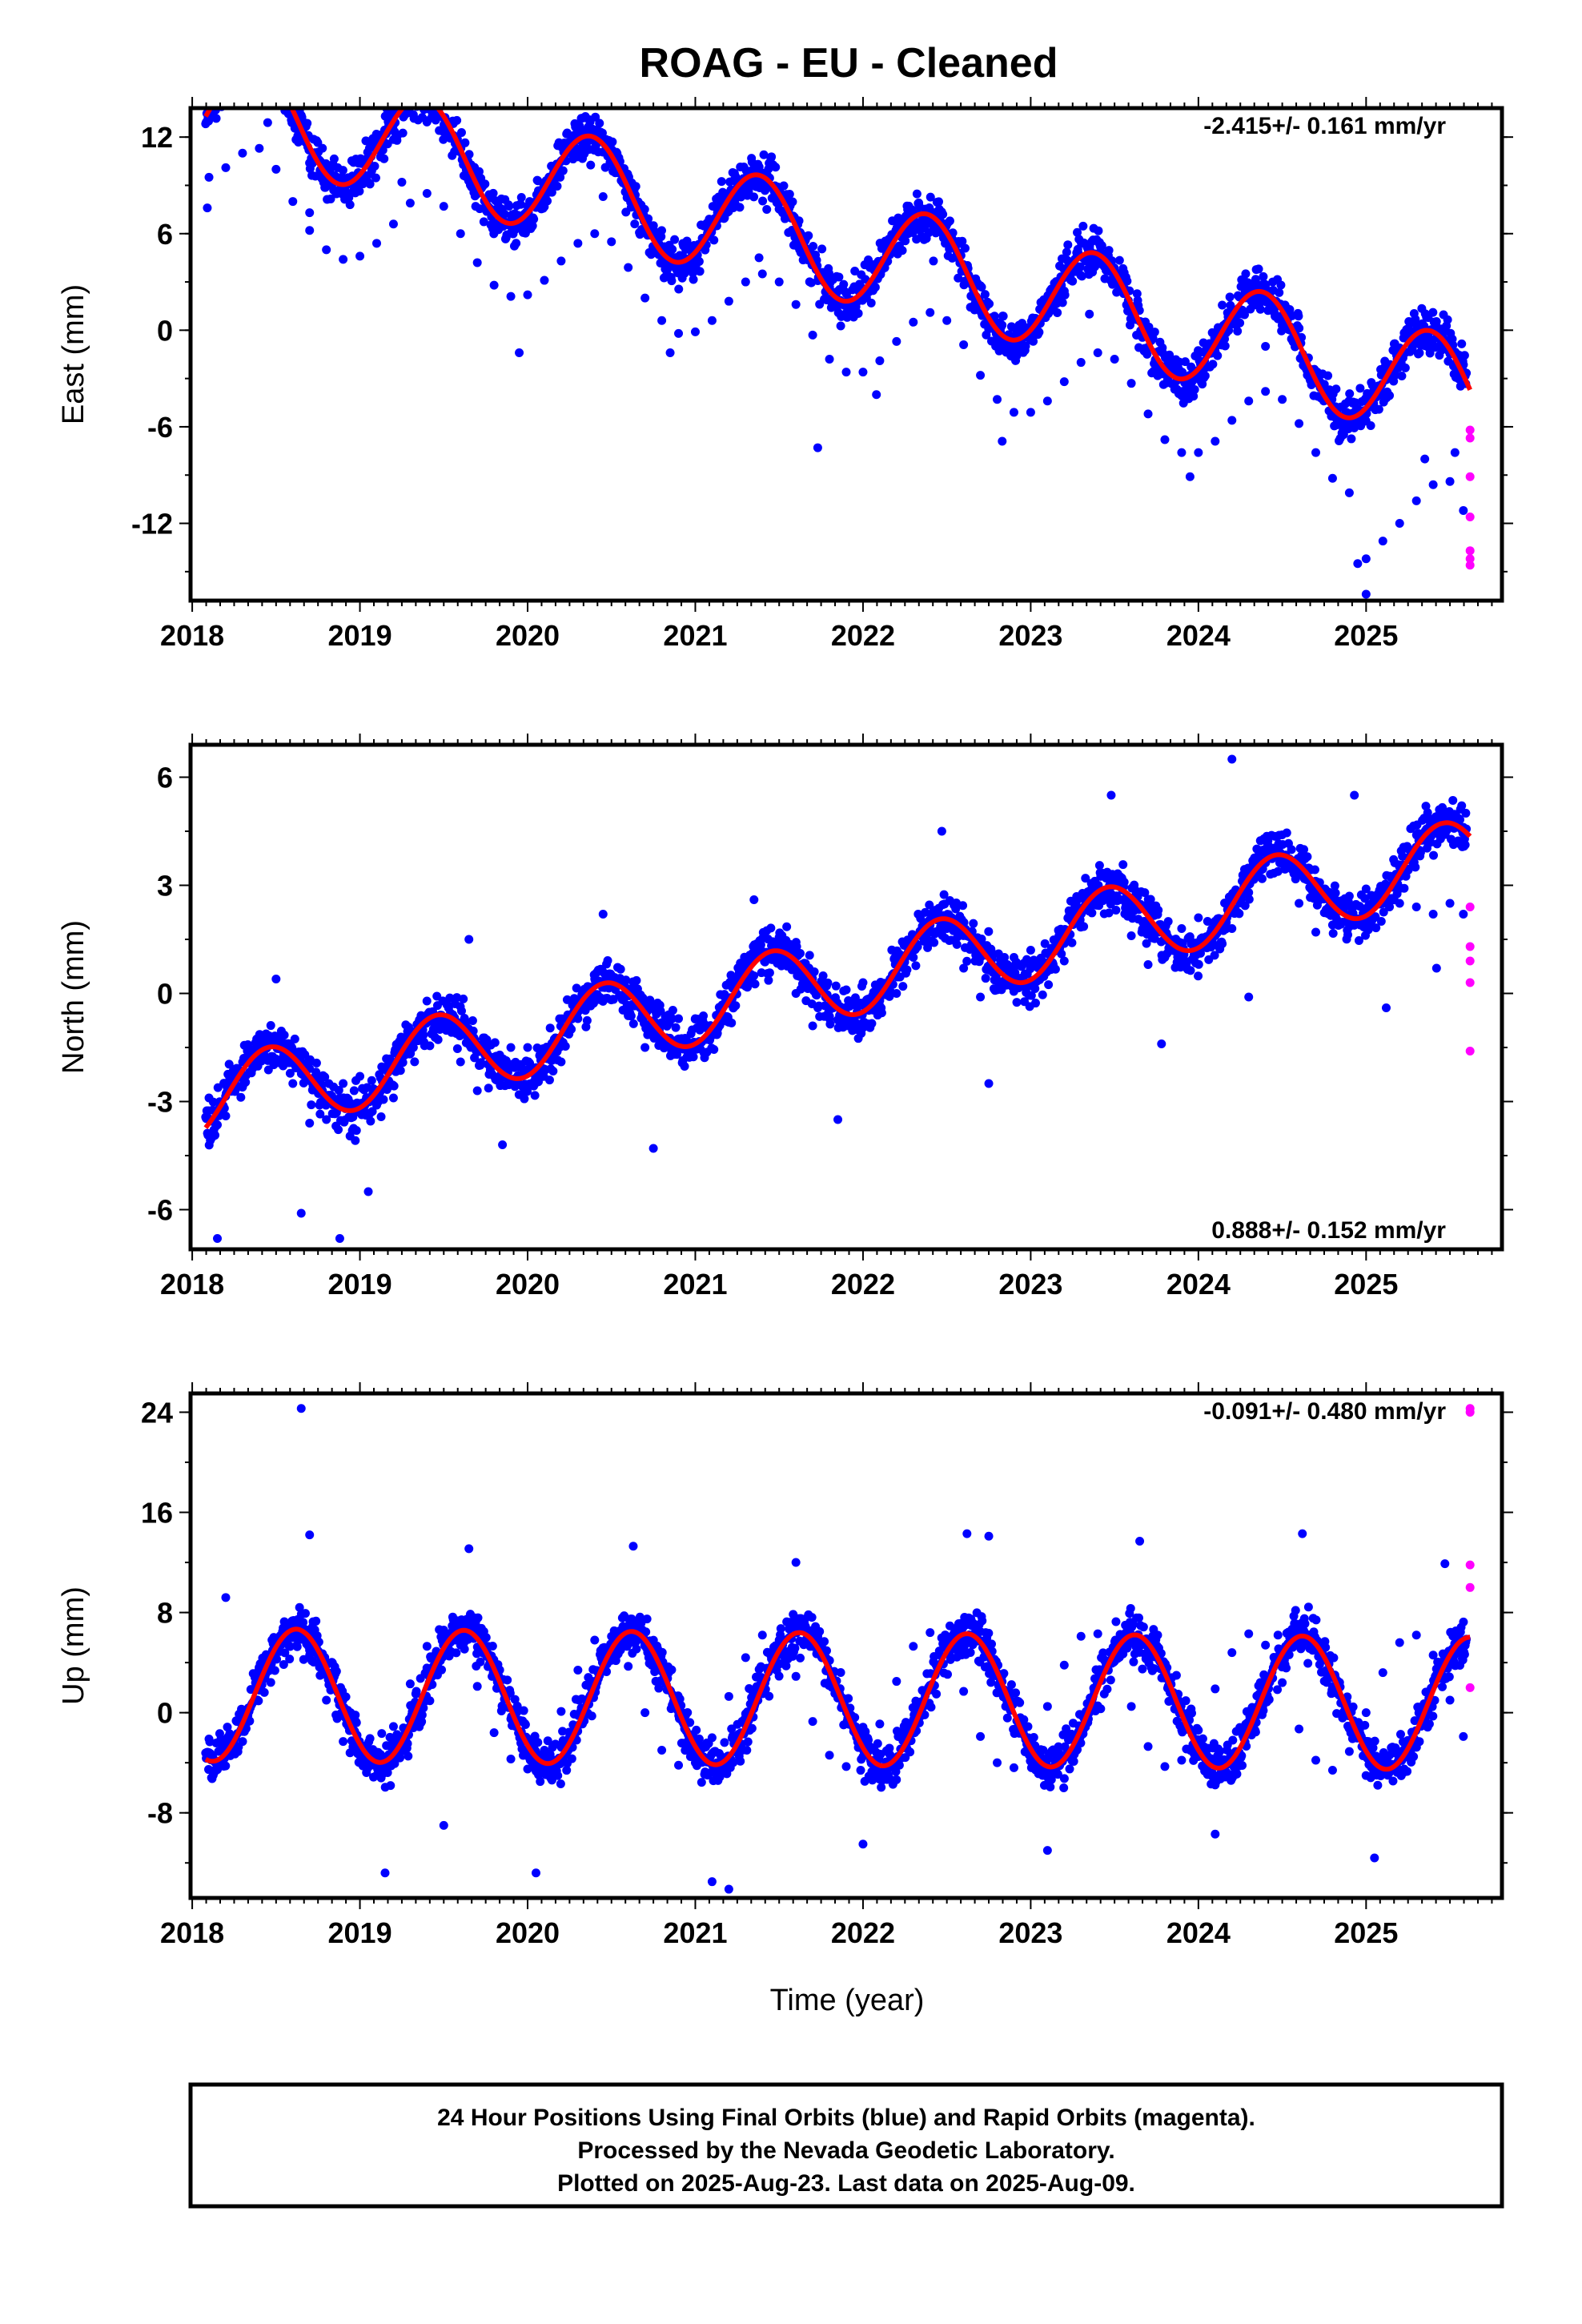 The width and height of the screenshot is (1582, 2324). Describe the element at coordinates (1366, 1284) in the screenshot. I see `x-tick-label: 2025` at that location.